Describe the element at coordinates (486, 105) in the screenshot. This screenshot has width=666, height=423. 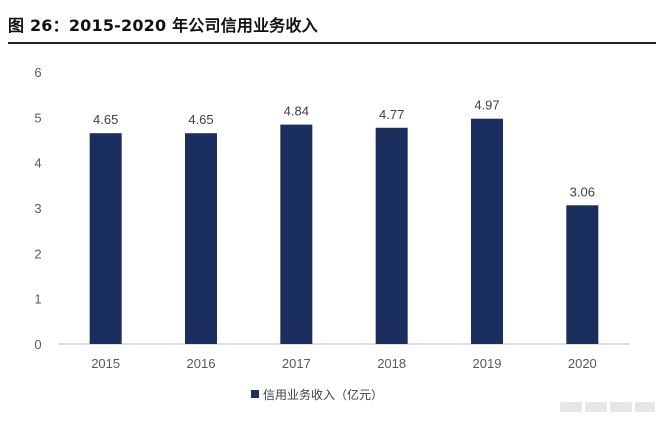
I see `data-label: 4.97` at that location.